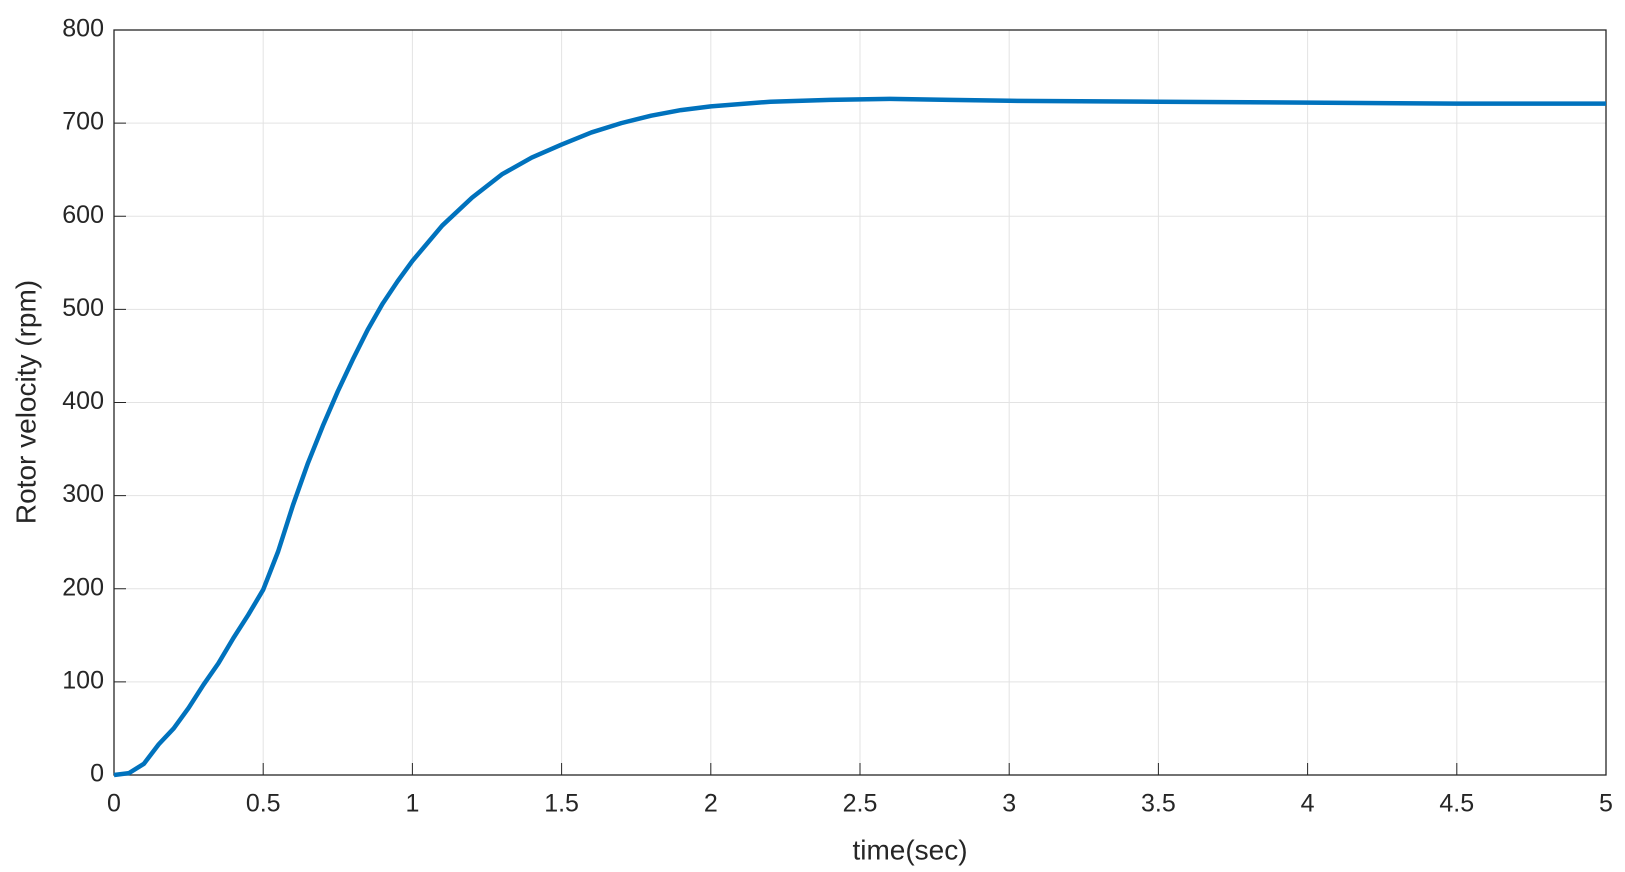 The image size is (1625, 872). What do you see at coordinates (83, 401) in the screenshot?
I see `y-tick-label: 400` at bounding box center [83, 401].